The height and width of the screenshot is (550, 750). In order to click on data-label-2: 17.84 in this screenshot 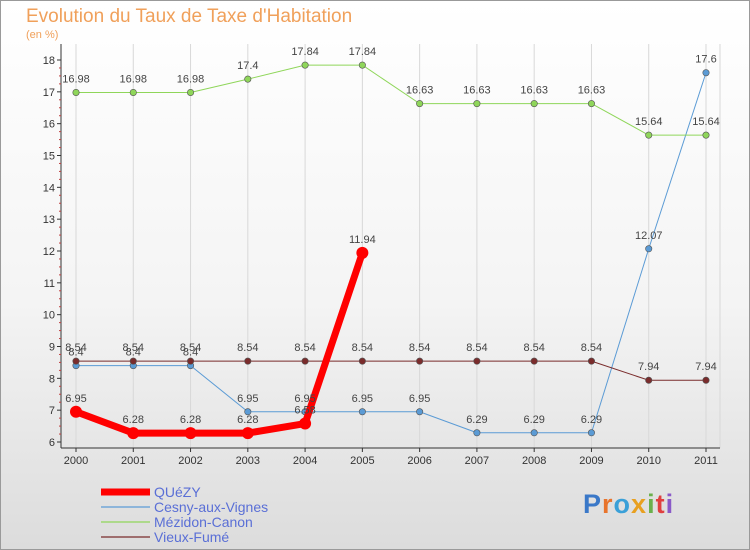, I will do `click(305, 52)`.